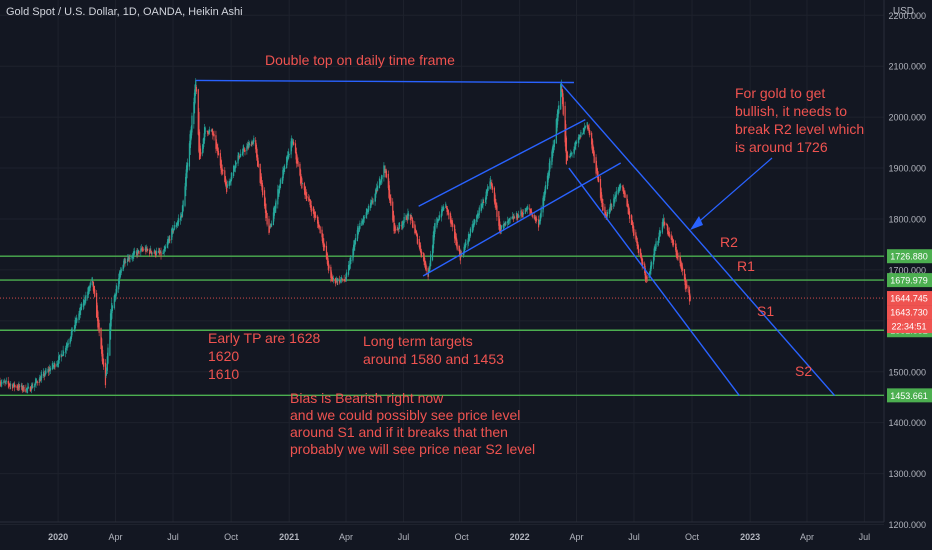  Describe the element at coordinates (909, 312) in the screenshot. I see `current-low-tag-bg` at that location.